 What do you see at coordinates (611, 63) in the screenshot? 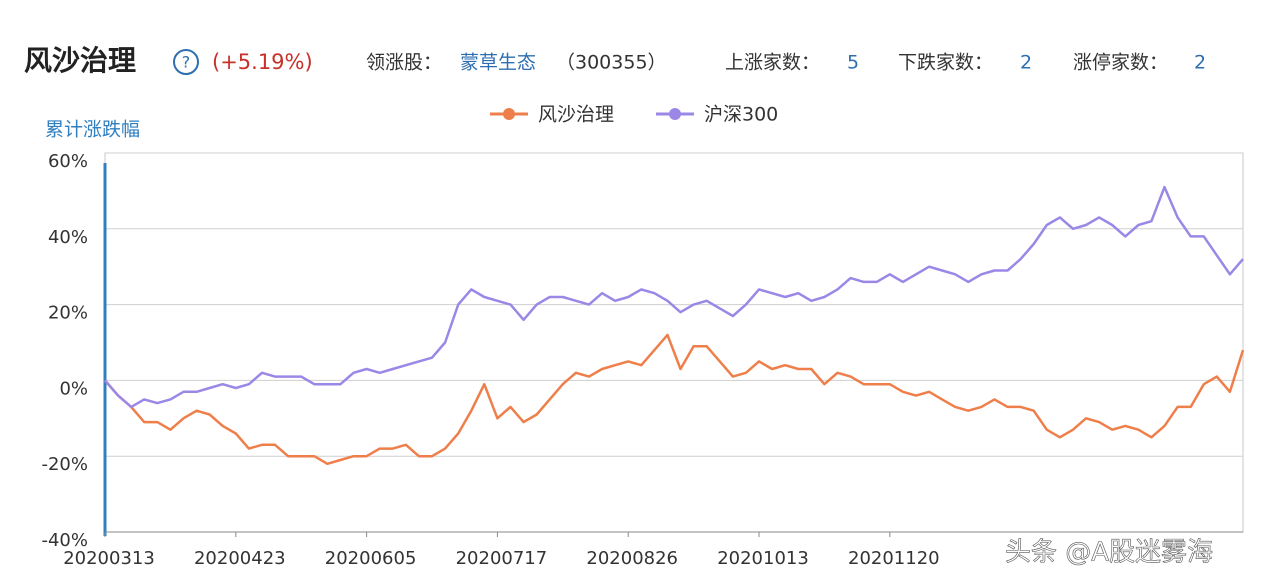
I see `leader-code: （300355）` at bounding box center [611, 63].